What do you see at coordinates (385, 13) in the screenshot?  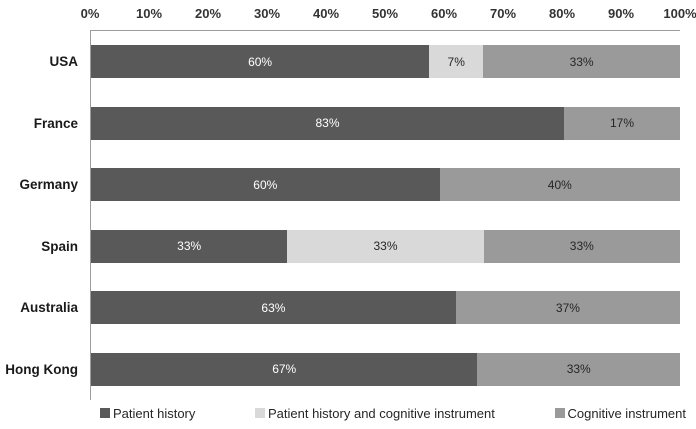 I see `x-axis-tick: 50%` at bounding box center [385, 13].